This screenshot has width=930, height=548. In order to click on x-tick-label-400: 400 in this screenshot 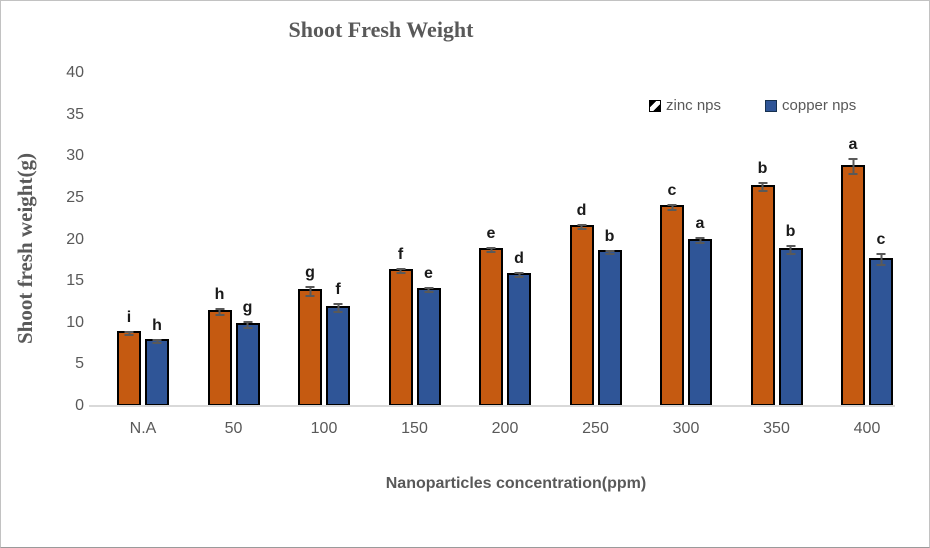, I will do `click(867, 428)`.